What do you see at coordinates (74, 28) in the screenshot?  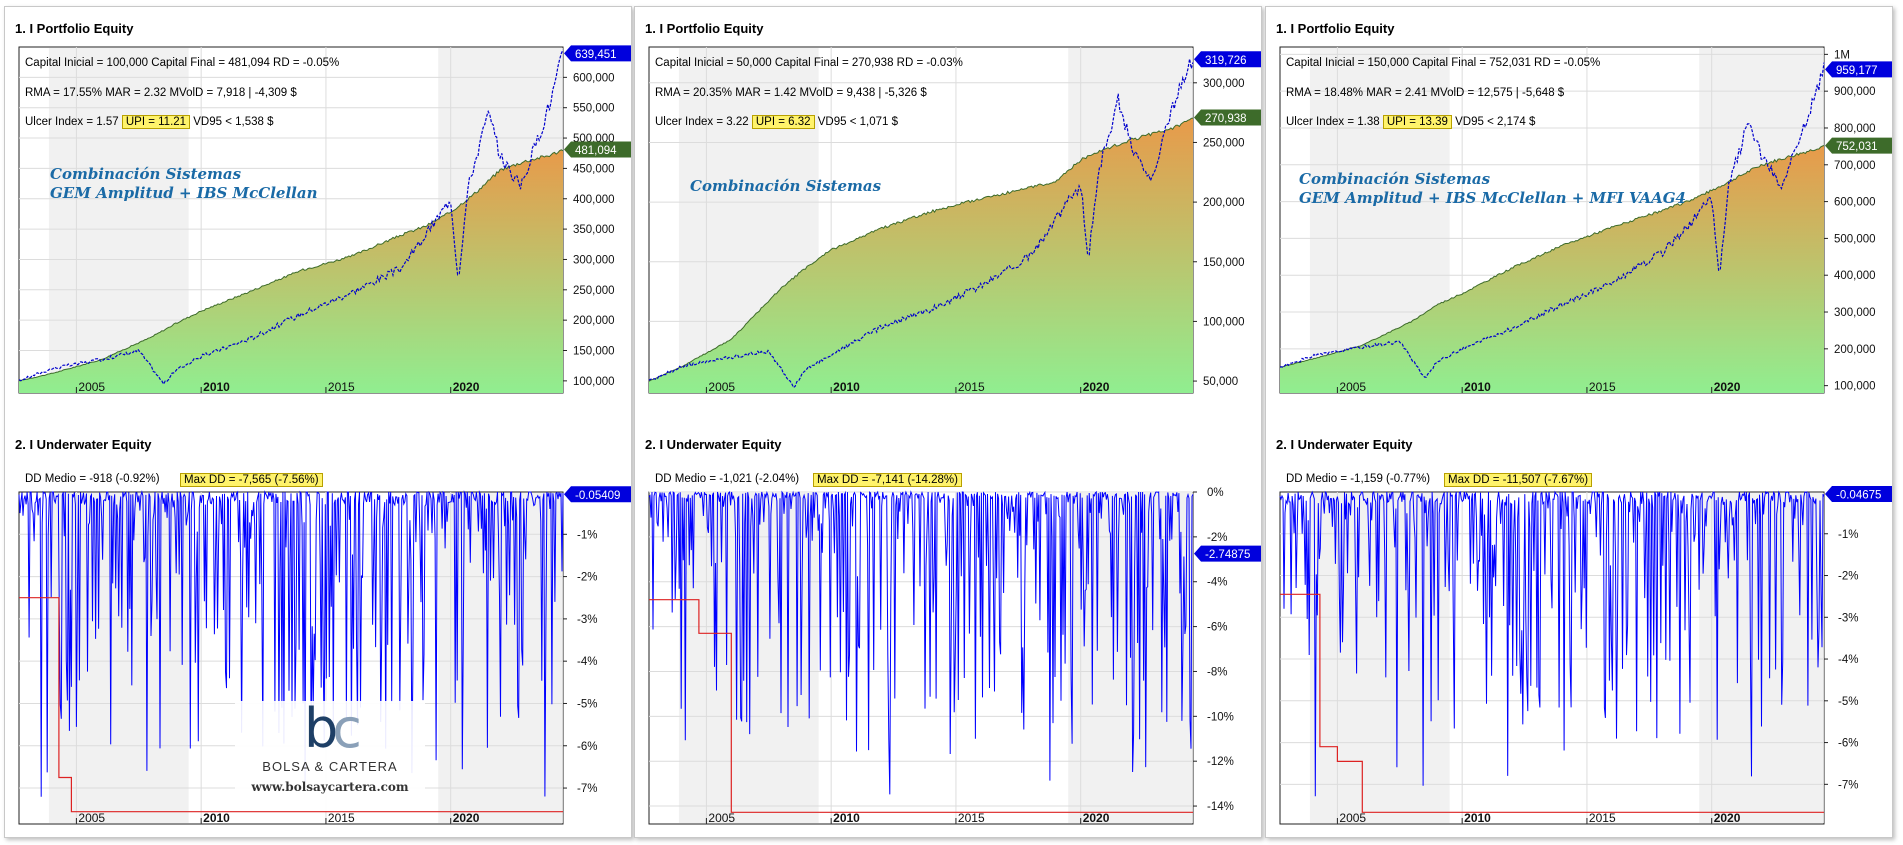 I see `equity-chart-title: 1. I Portfolio Equity` at bounding box center [74, 28].